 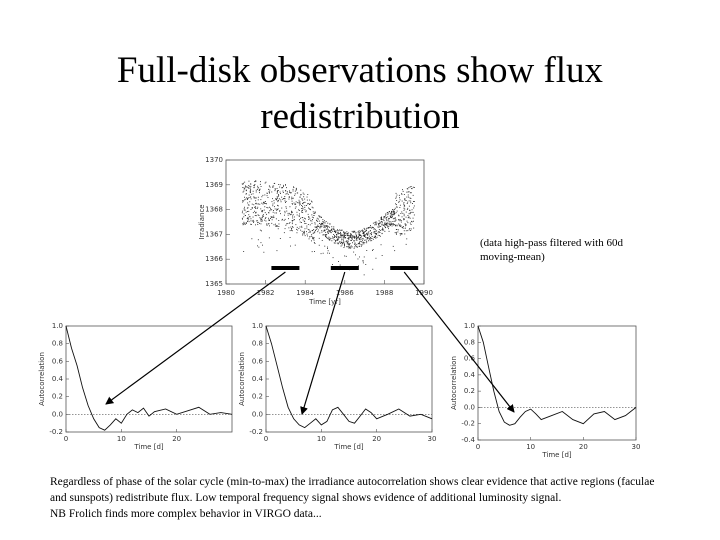 I want to click on irradiance-y-tick-label: 1365, so click(x=214, y=284).